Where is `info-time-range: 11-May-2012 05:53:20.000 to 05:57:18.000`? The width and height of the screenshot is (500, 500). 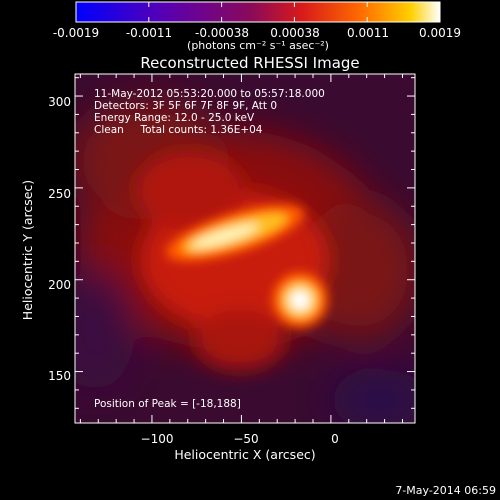 info-time-range: 11-May-2012 05:53:20.000 to 05:57:18.000 is located at coordinates (209, 94).